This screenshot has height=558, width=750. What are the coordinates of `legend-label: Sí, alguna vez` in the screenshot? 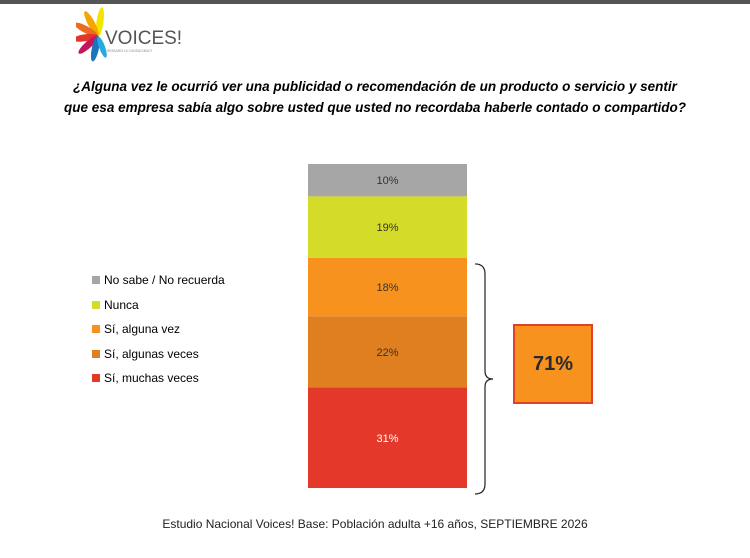 It's located at (142, 329).